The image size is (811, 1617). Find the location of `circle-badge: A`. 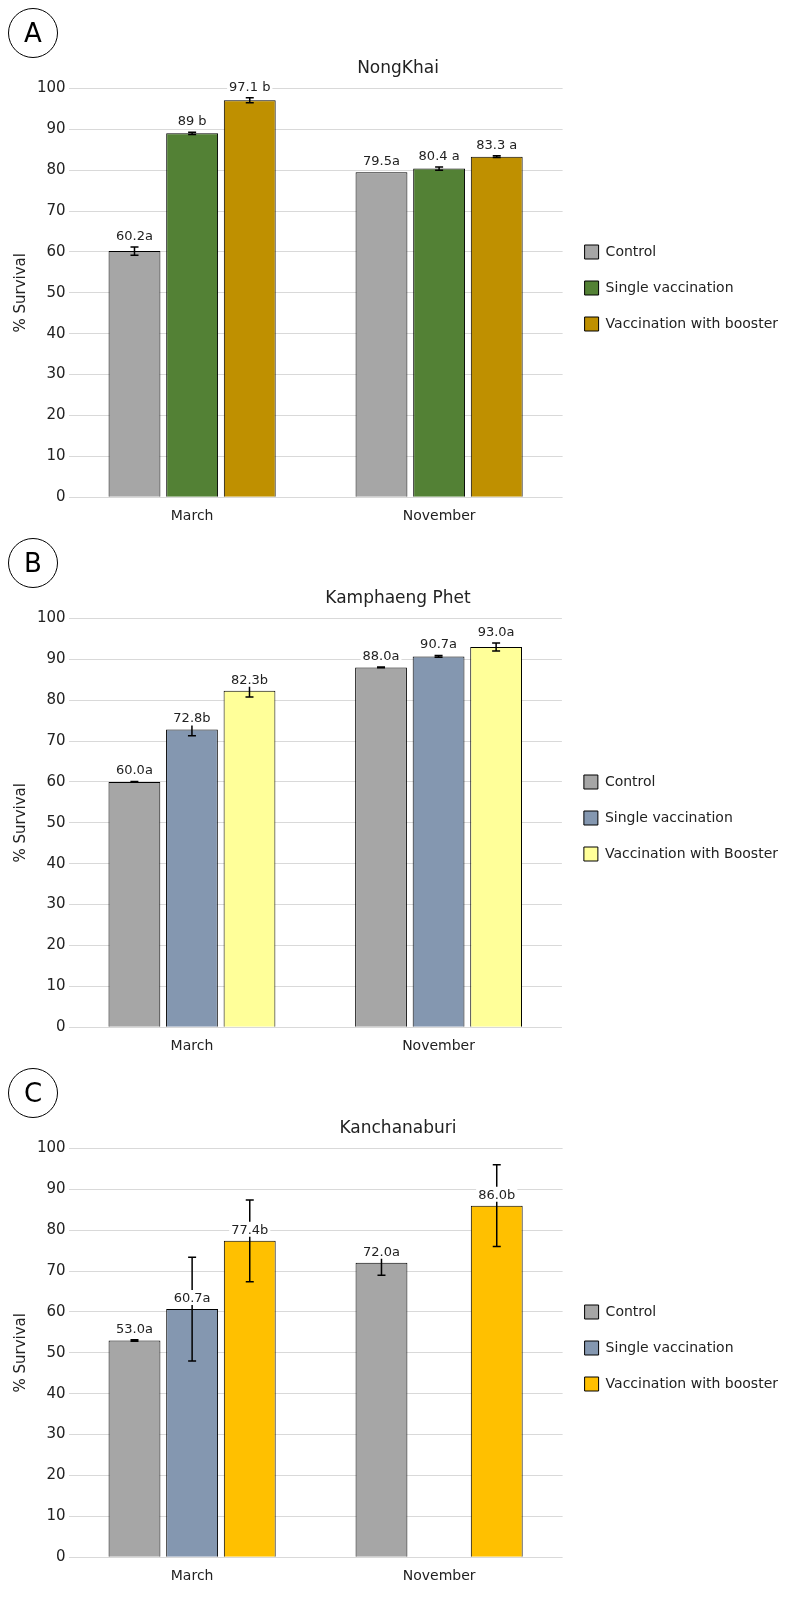

circle-badge: A is located at coordinates (33, 33).